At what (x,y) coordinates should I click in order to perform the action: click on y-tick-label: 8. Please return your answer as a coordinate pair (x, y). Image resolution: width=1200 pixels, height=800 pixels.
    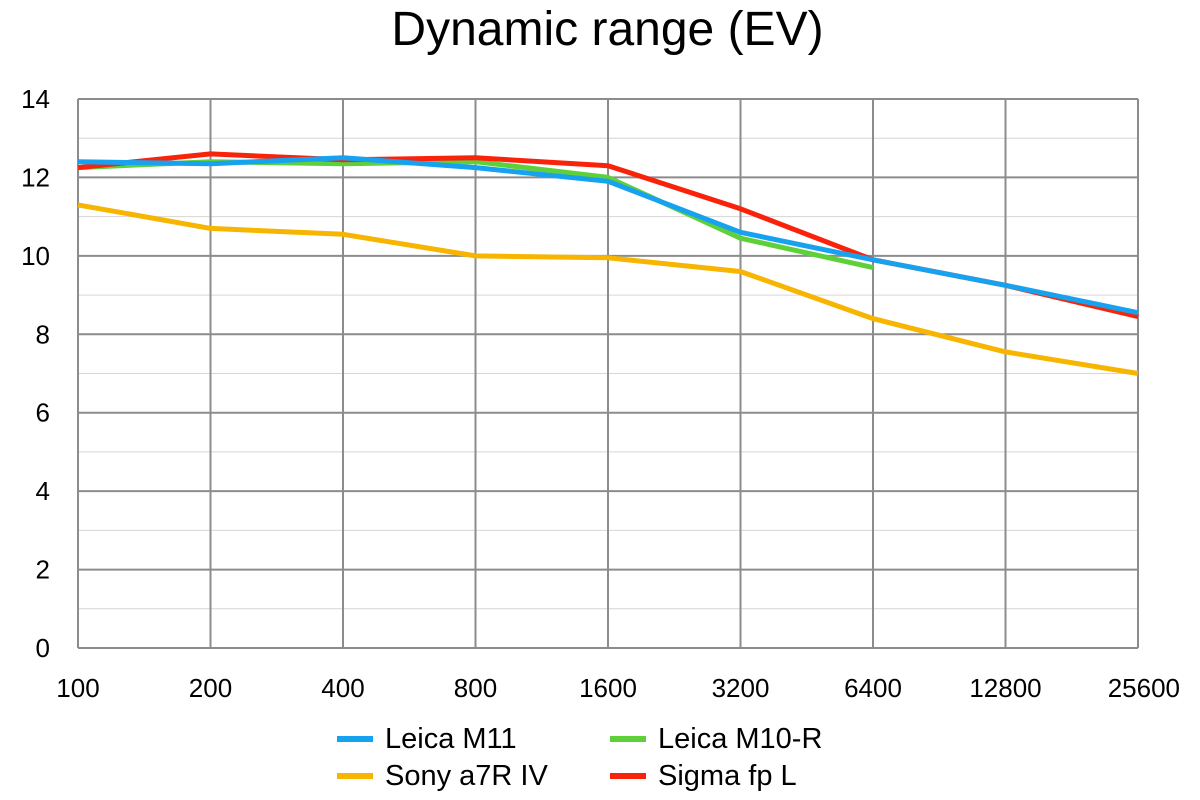
    Looking at the image, I should click on (43, 334).